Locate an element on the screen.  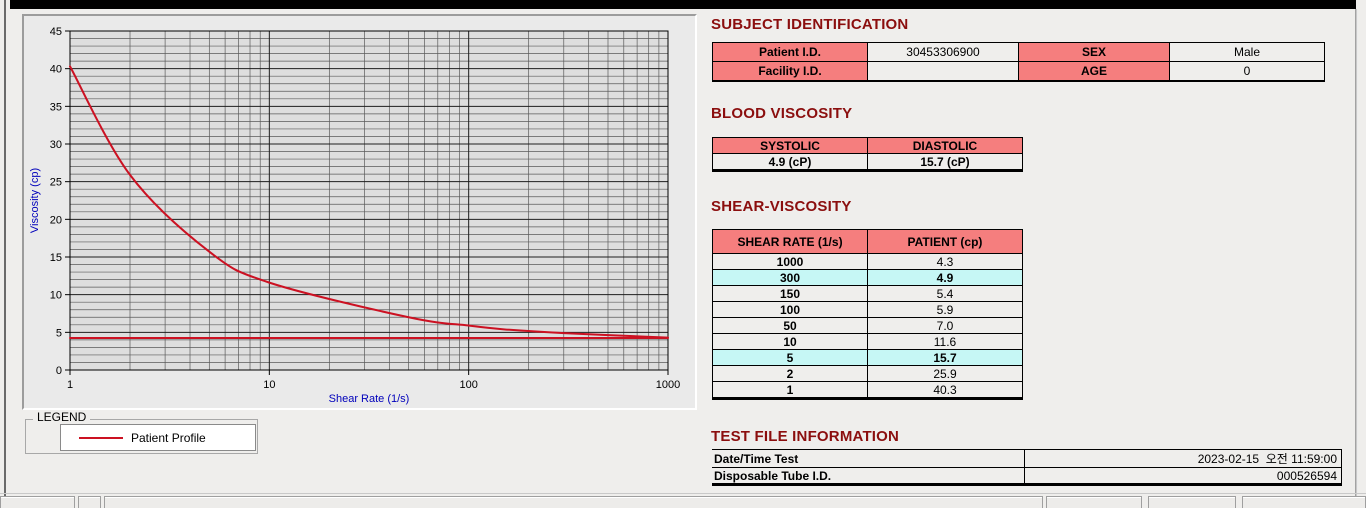
y-tick-label: 0 is located at coordinates (59, 371).